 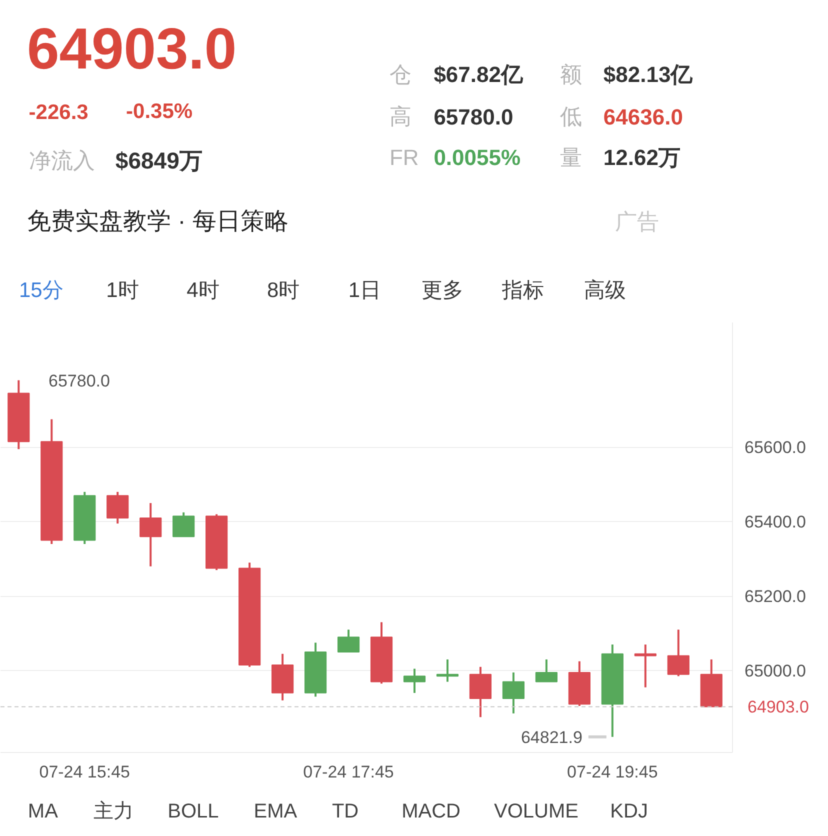 I want to click on text: 64903.0, so click(x=132, y=49).